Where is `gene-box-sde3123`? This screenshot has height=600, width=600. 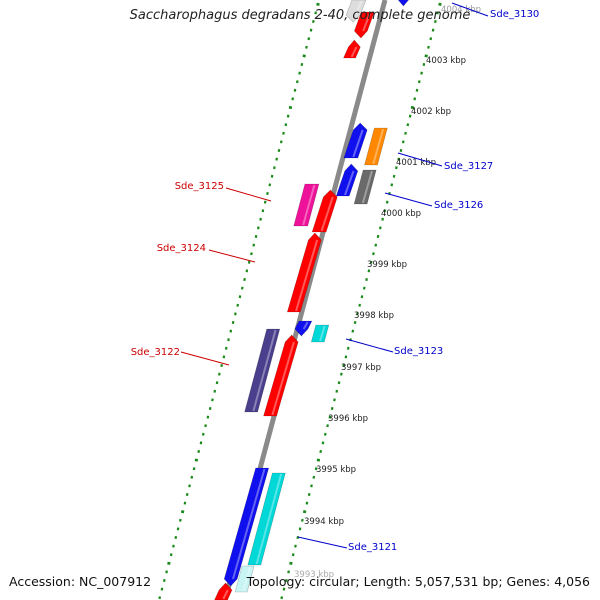
gene-box-sde3123 is located at coordinates (320, 333).